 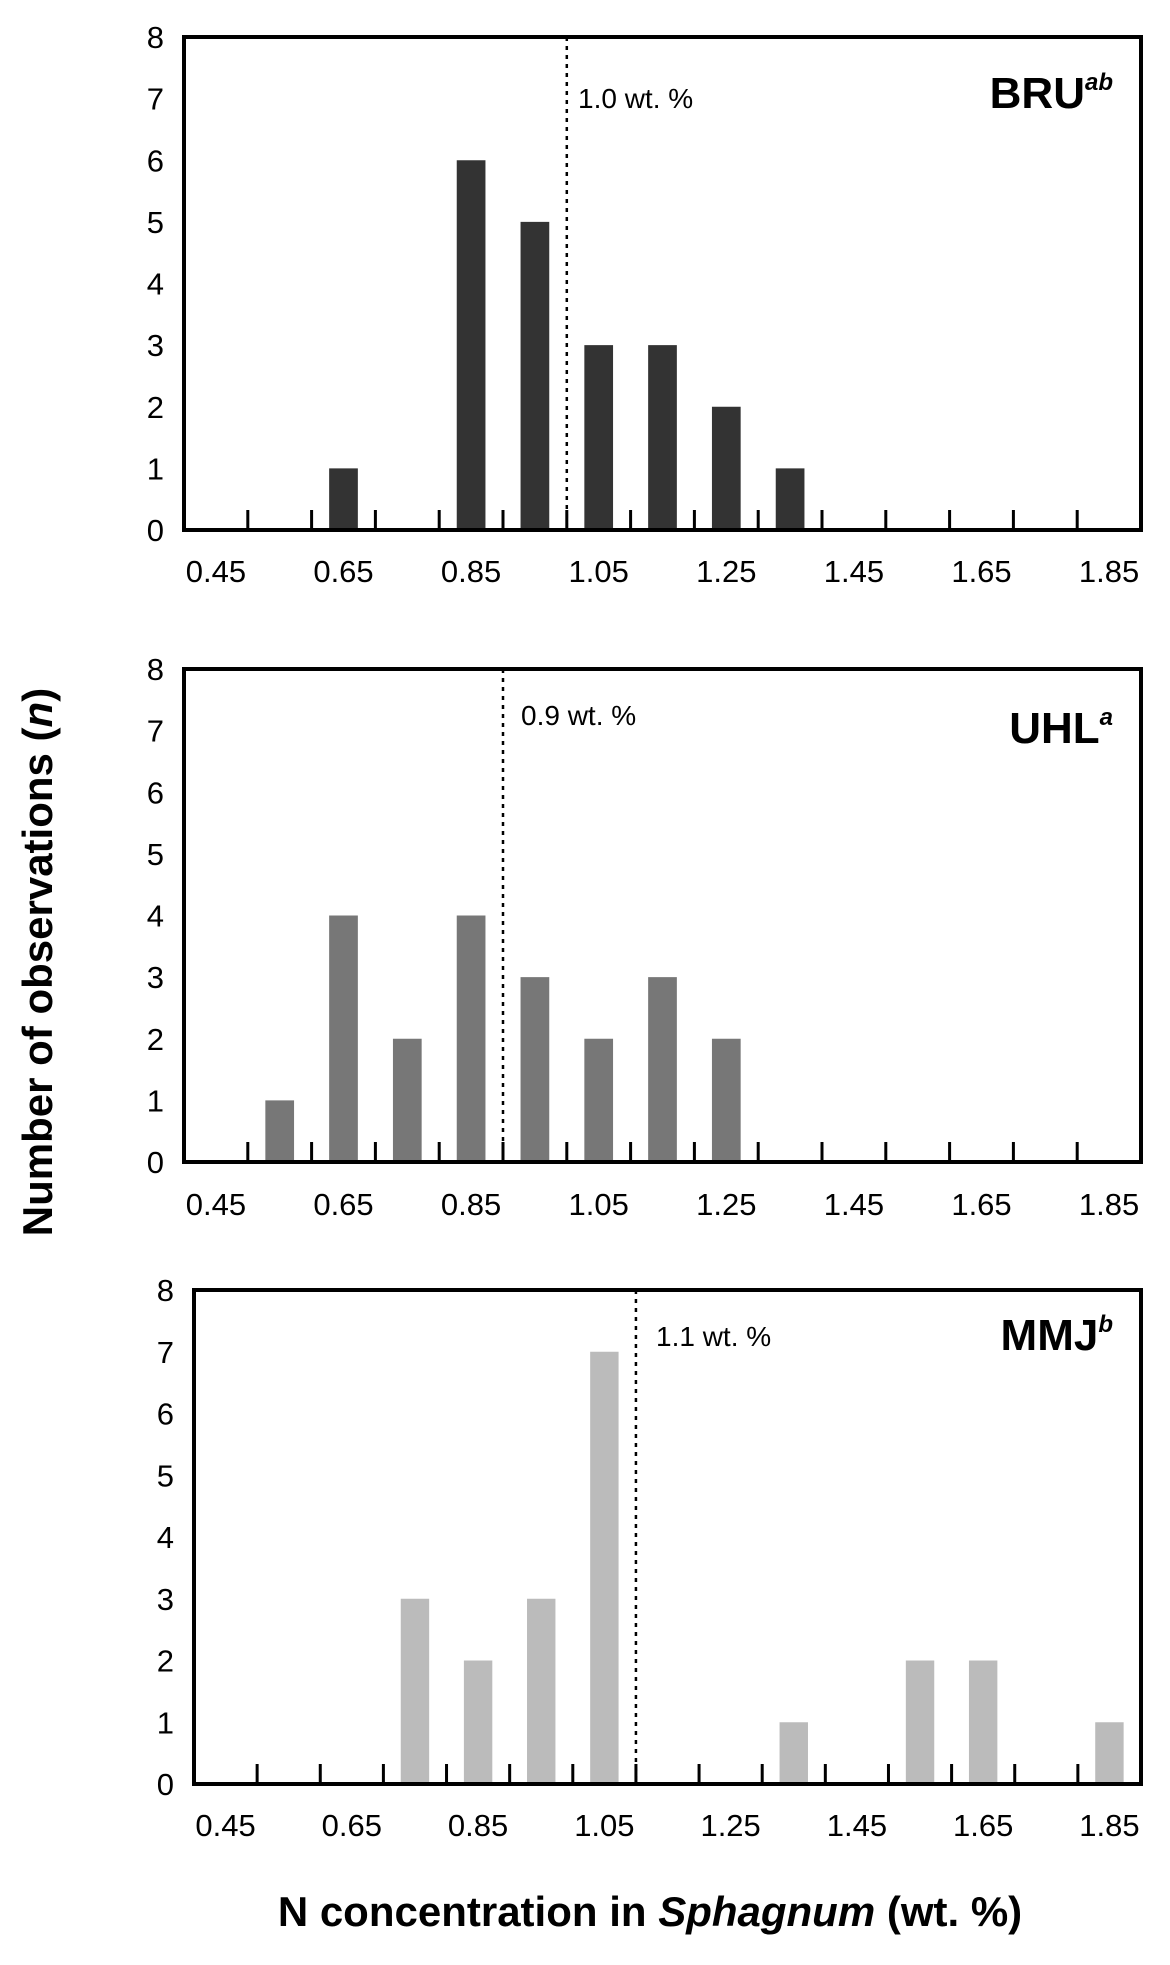 What do you see at coordinates (635, 98) in the screenshot?
I see `reference-line-label: 1.0 wt. %` at bounding box center [635, 98].